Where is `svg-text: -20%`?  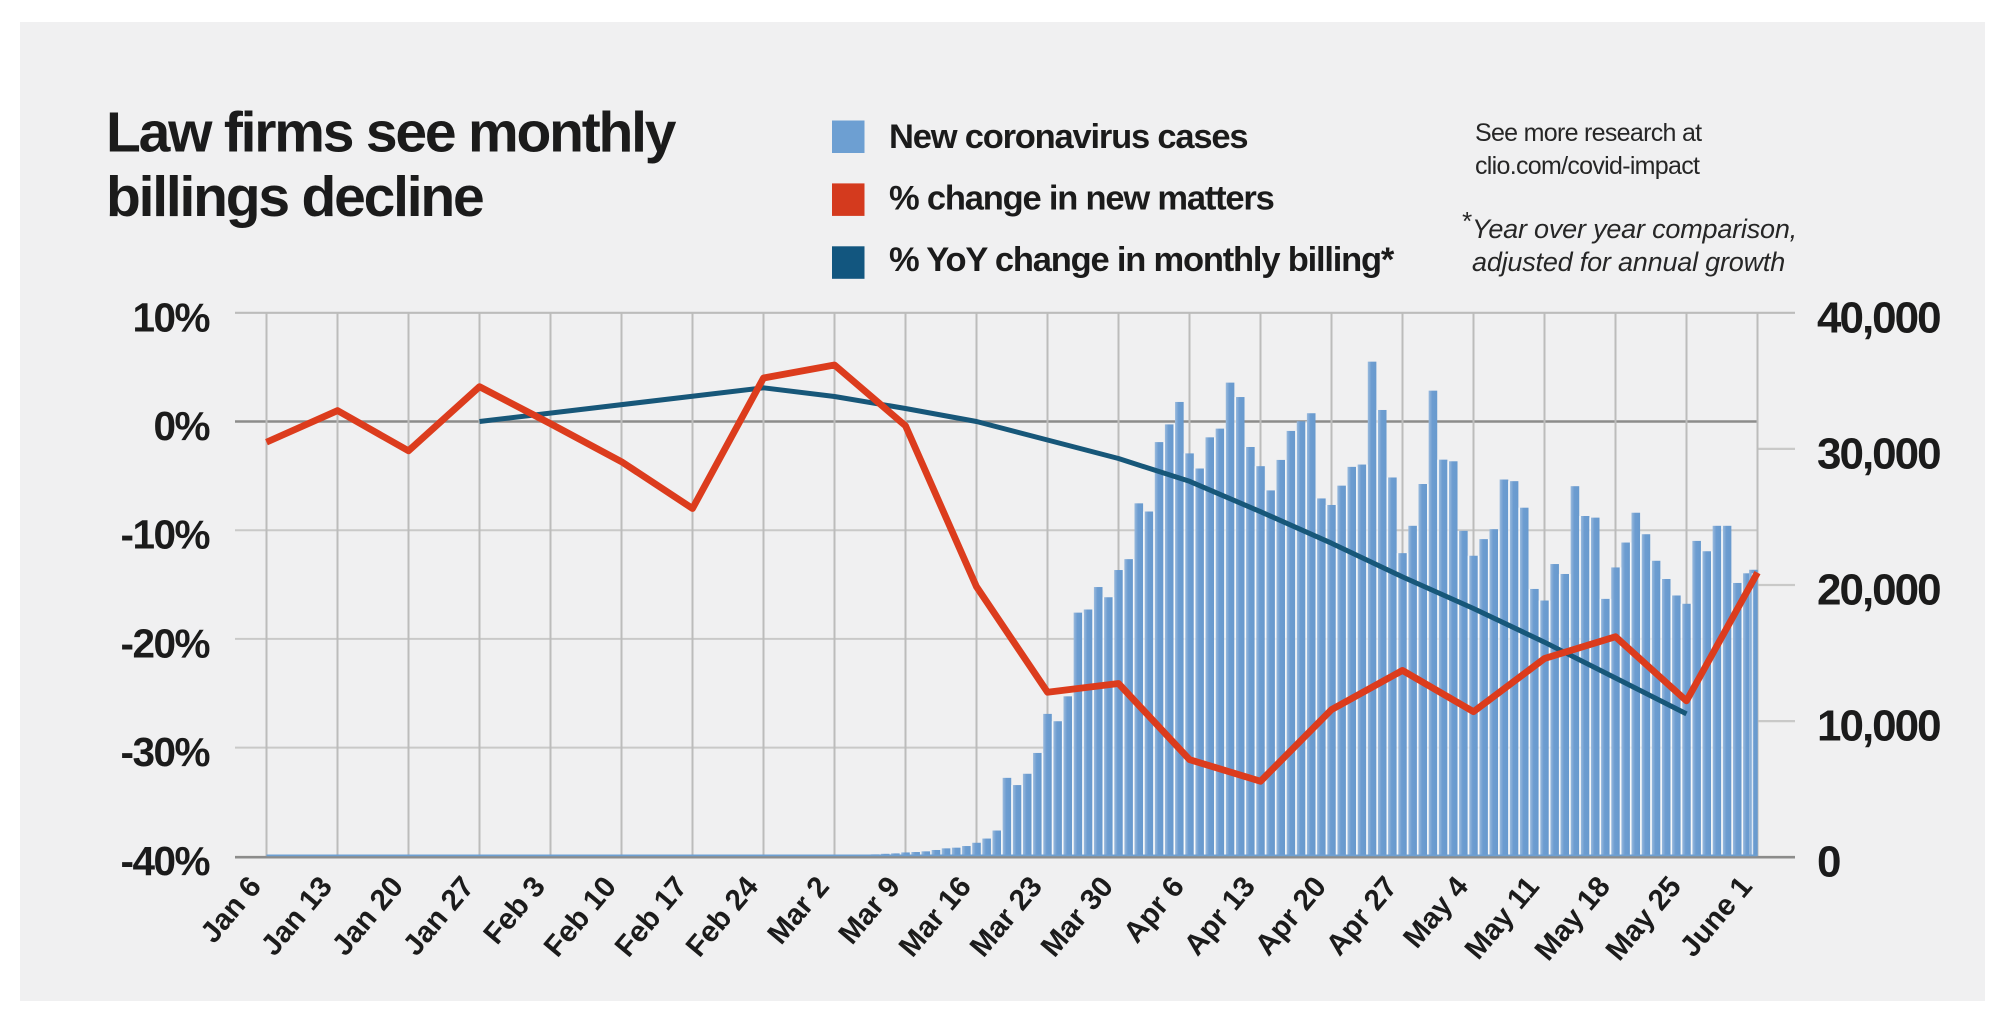 svg-text: -20% is located at coordinates (164, 643).